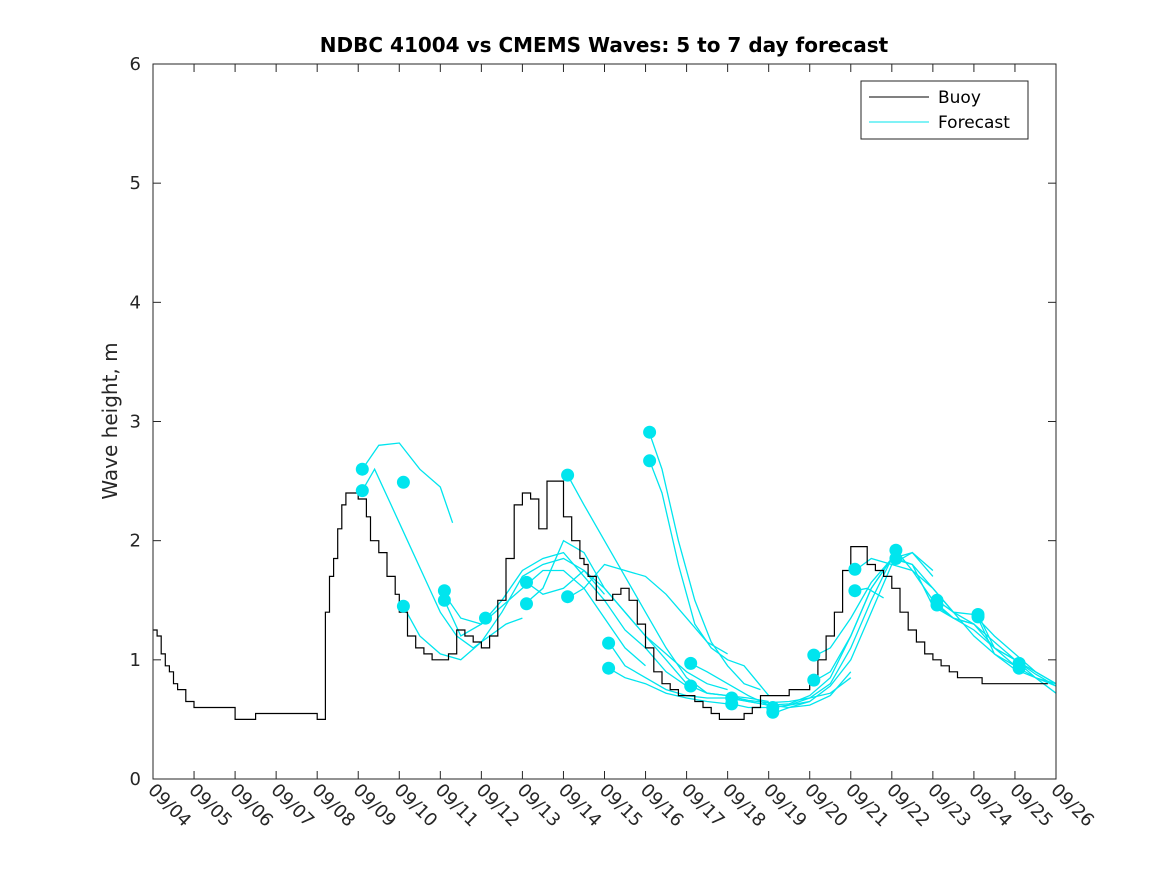  What do you see at coordinates (974, 123) in the screenshot?
I see `legend-forecast-label: Forecast` at bounding box center [974, 123].